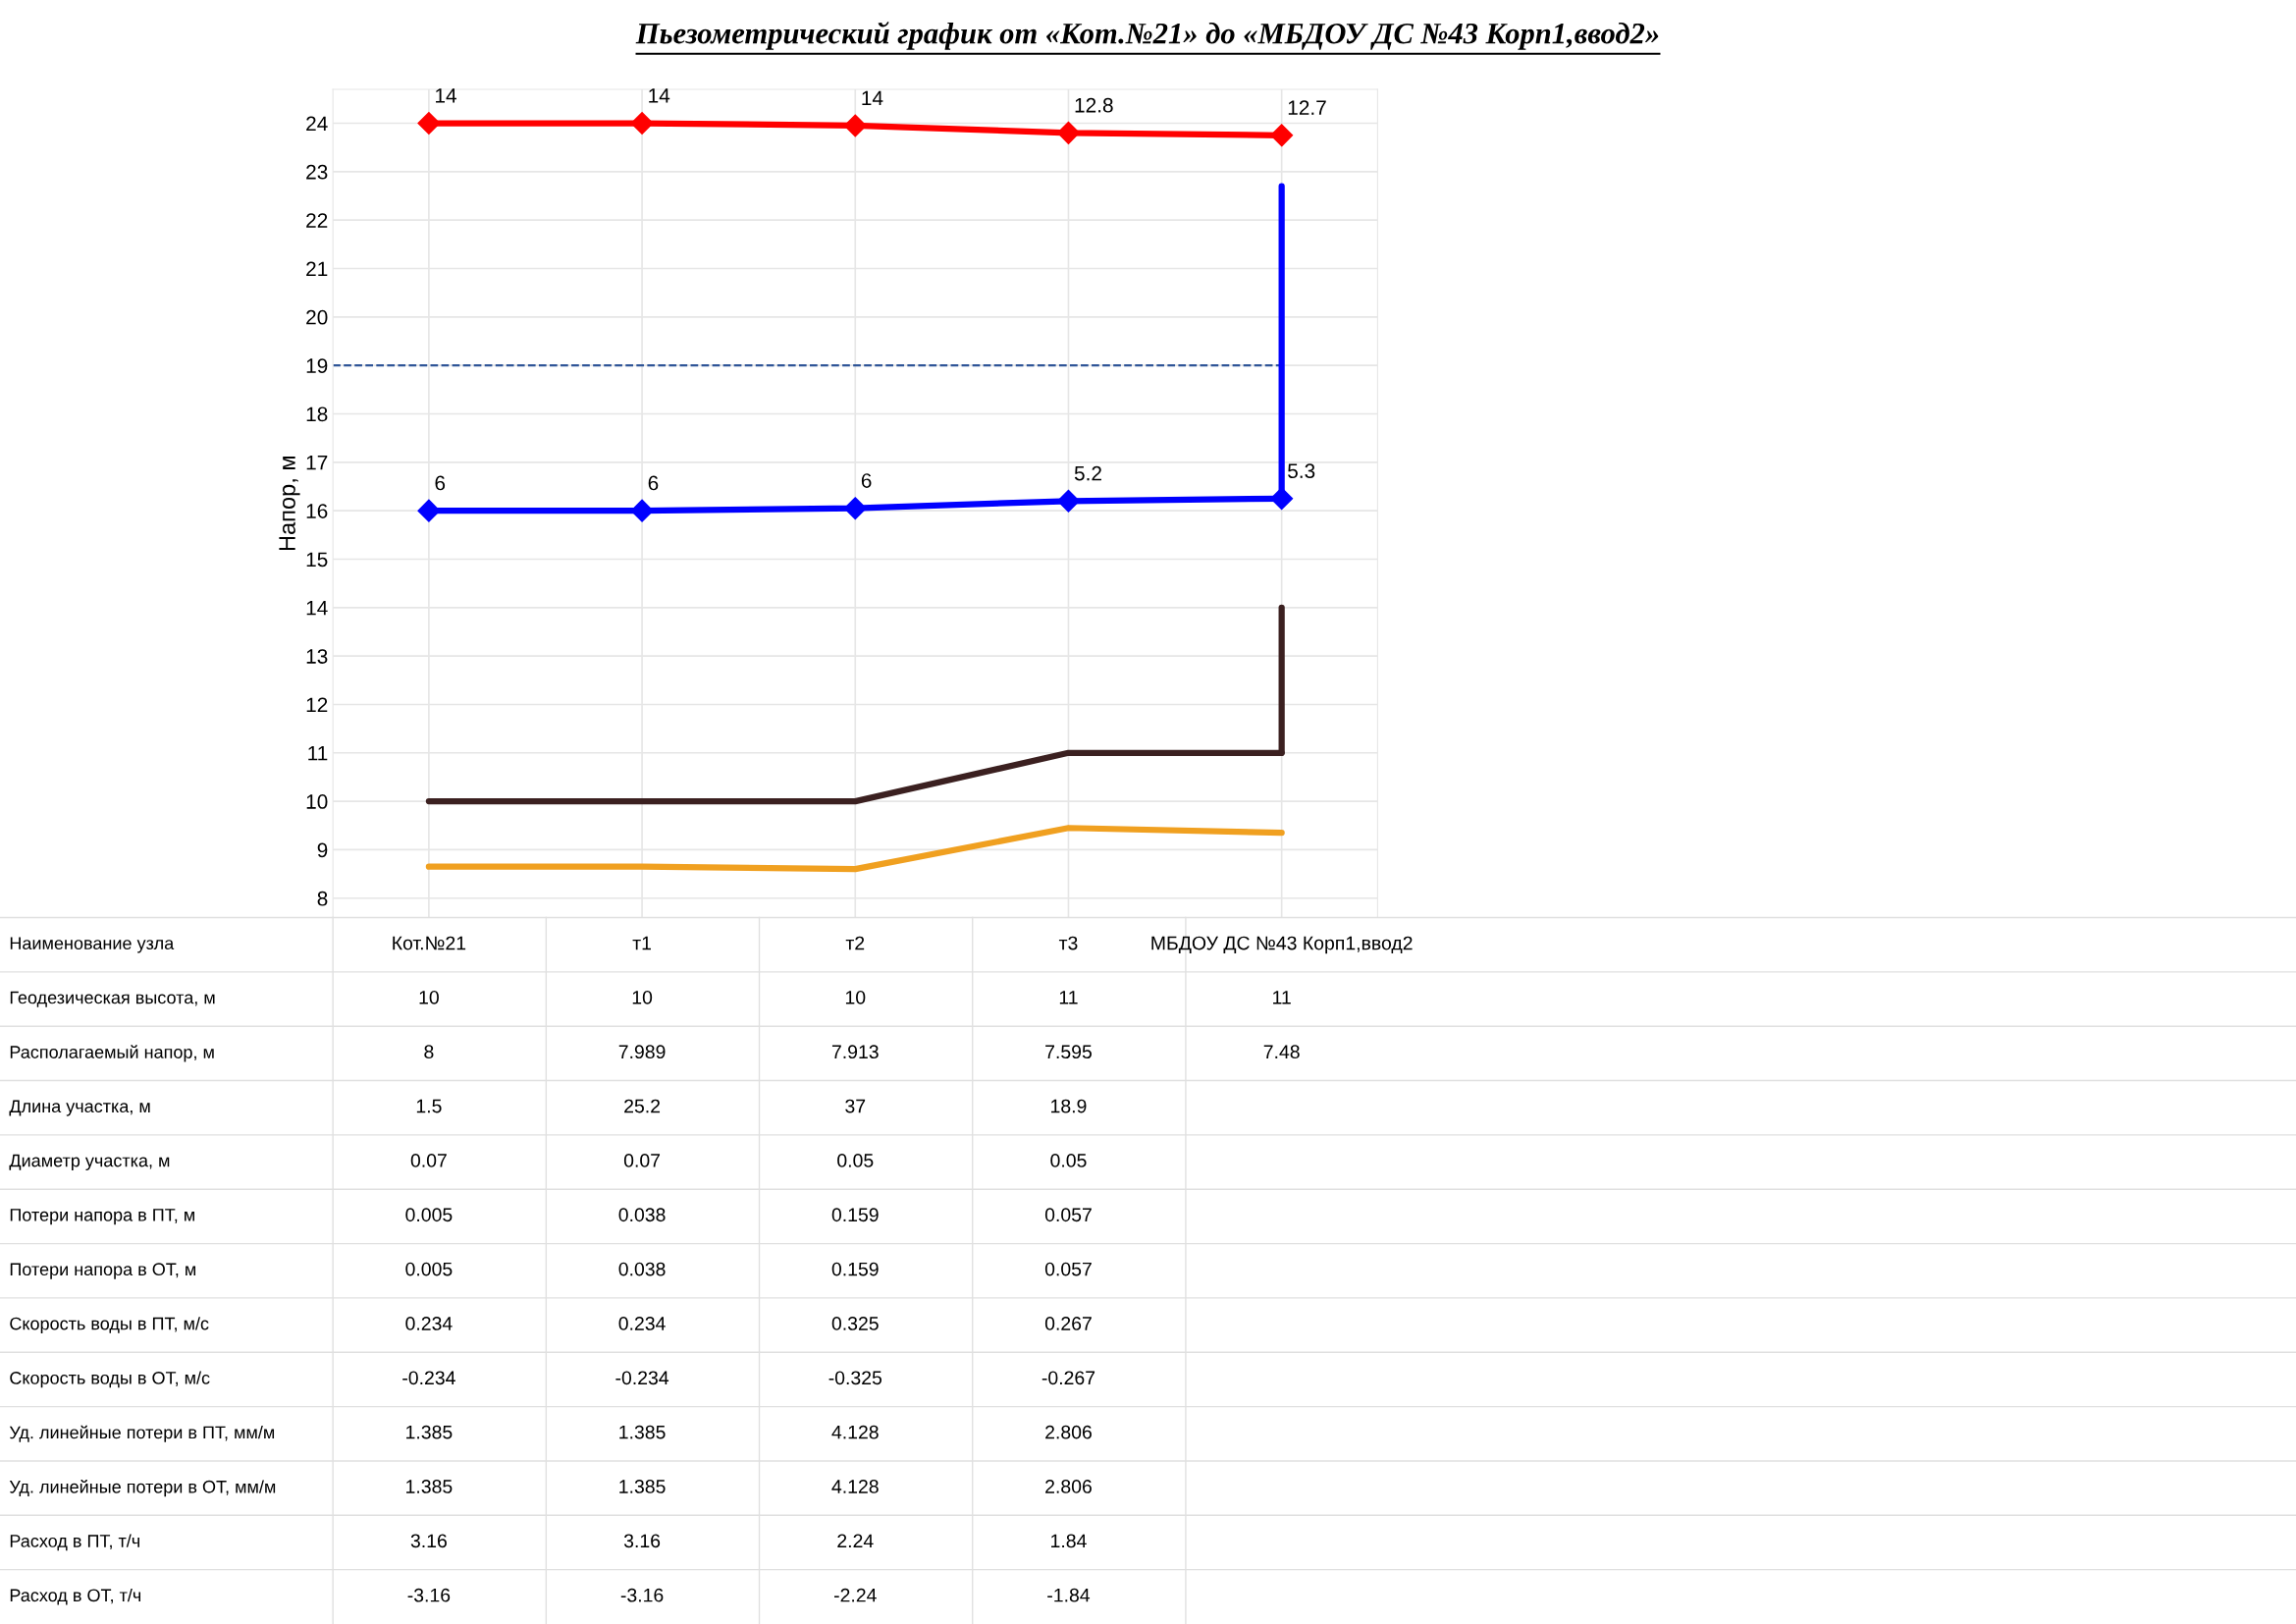  I want to click on category-label: Потери напора в ОТ, м, so click(103, 1271).